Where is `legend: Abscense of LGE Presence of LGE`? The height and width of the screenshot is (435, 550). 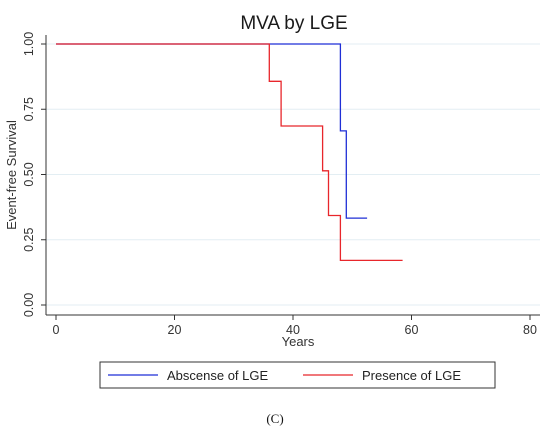
legend: Abscense of LGE Presence of LGE is located at coordinates (297, 375).